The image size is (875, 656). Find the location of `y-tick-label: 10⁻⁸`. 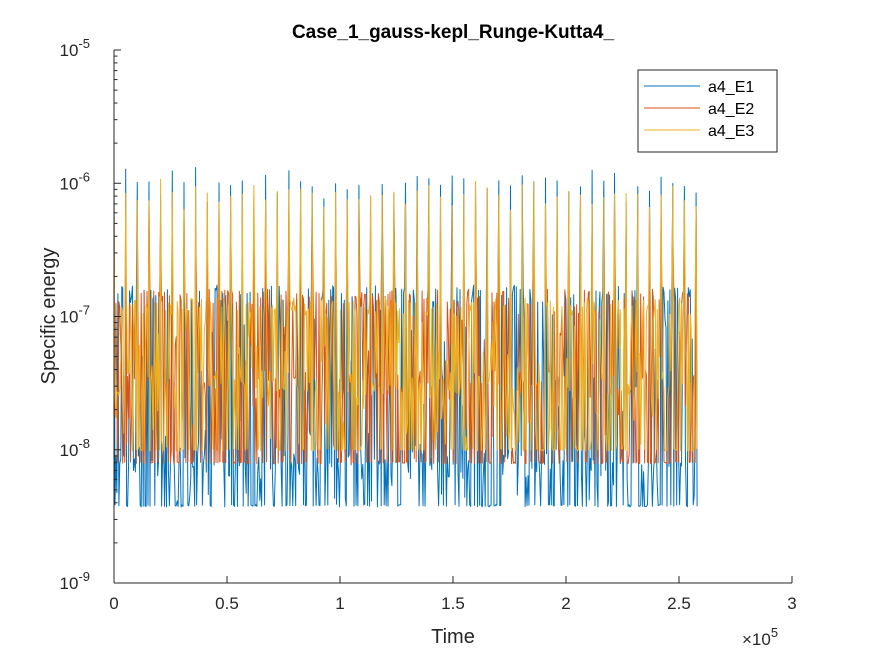

y-tick-label: 10⁻⁸ is located at coordinates (75, 448).